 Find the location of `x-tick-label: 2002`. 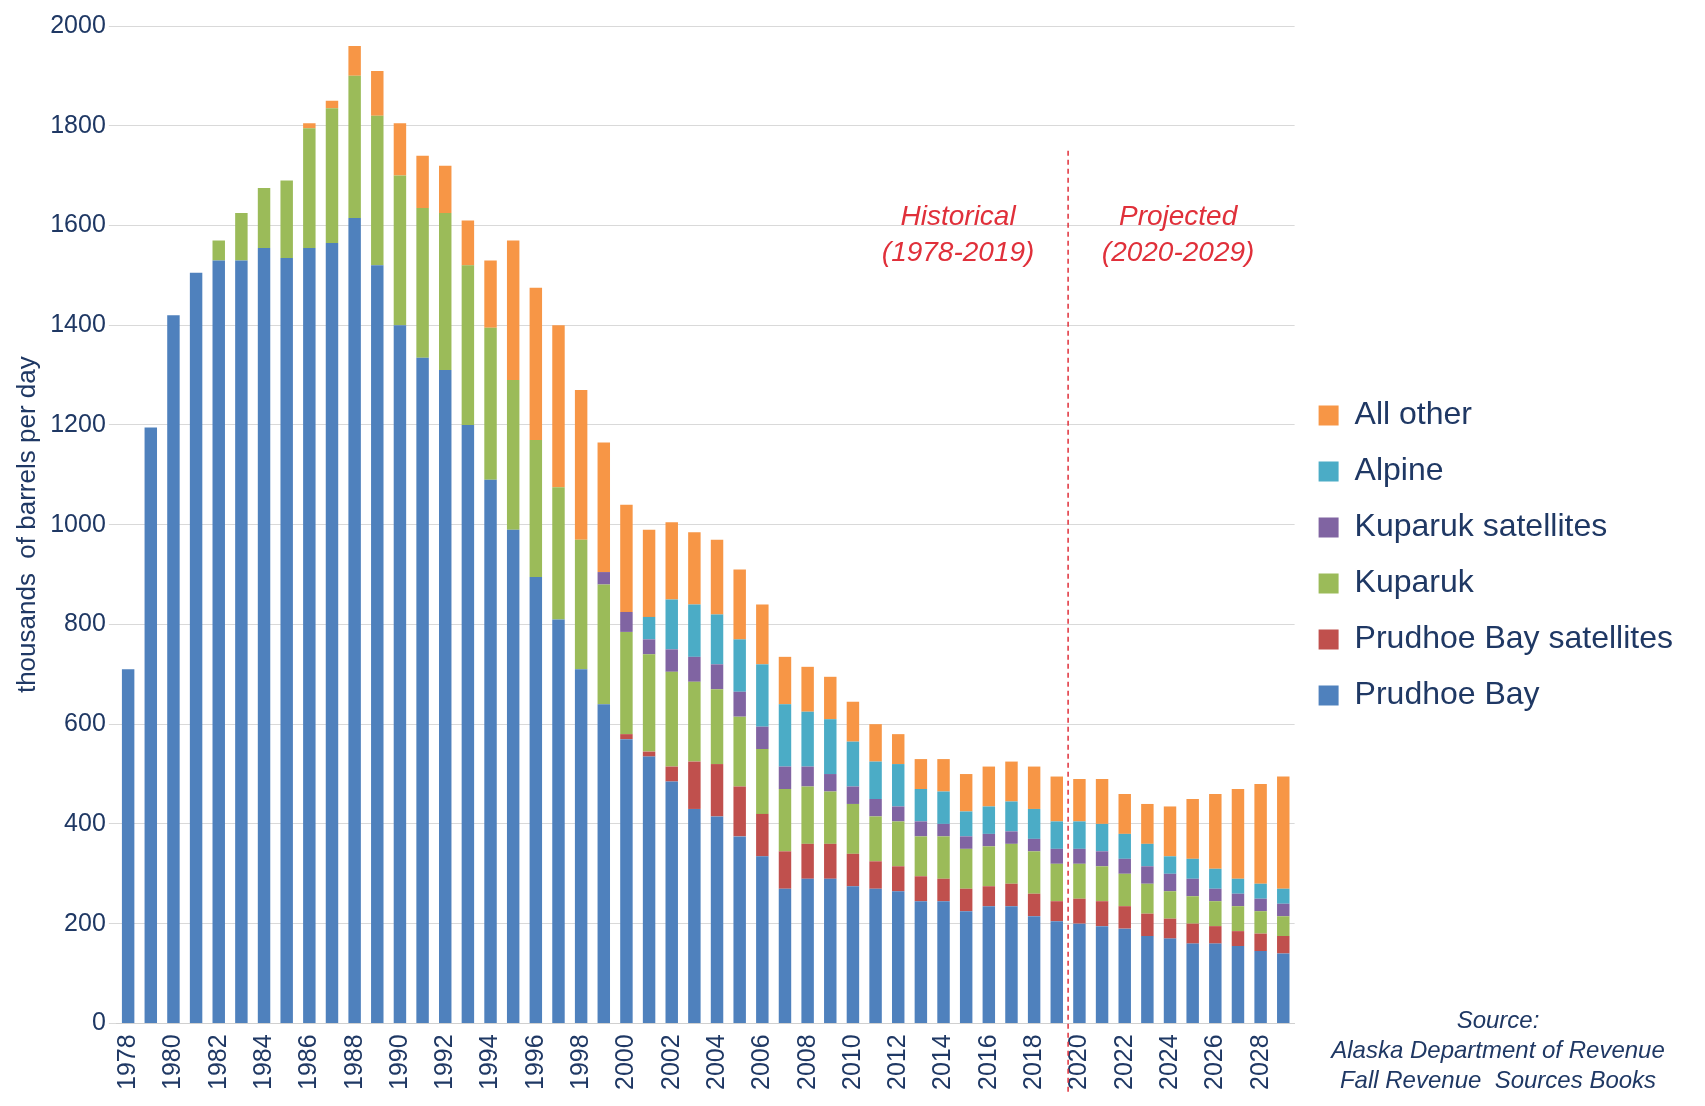

x-tick-label: 2002 is located at coordinates (669, 1062).